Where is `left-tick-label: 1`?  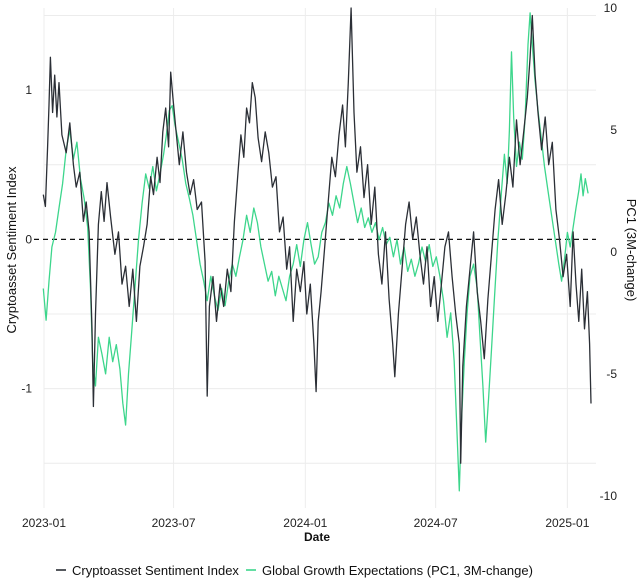 left-tick-label: 1 is located at coordinates (28, 90).